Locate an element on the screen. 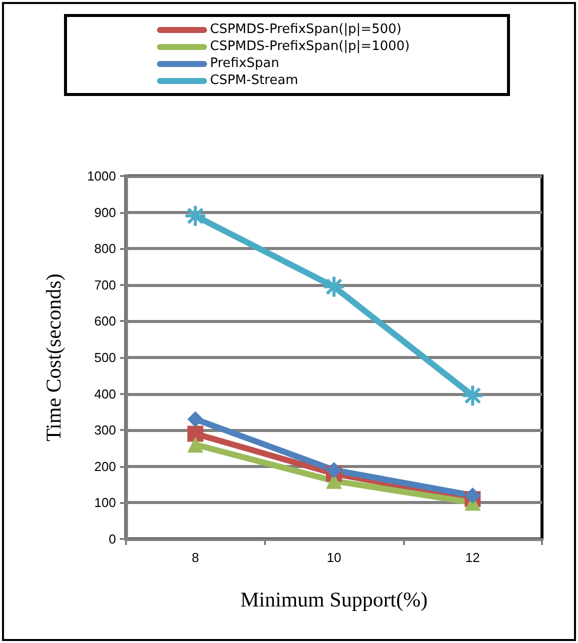  y-tick-label: 500 is located at coordinates (105, 357).